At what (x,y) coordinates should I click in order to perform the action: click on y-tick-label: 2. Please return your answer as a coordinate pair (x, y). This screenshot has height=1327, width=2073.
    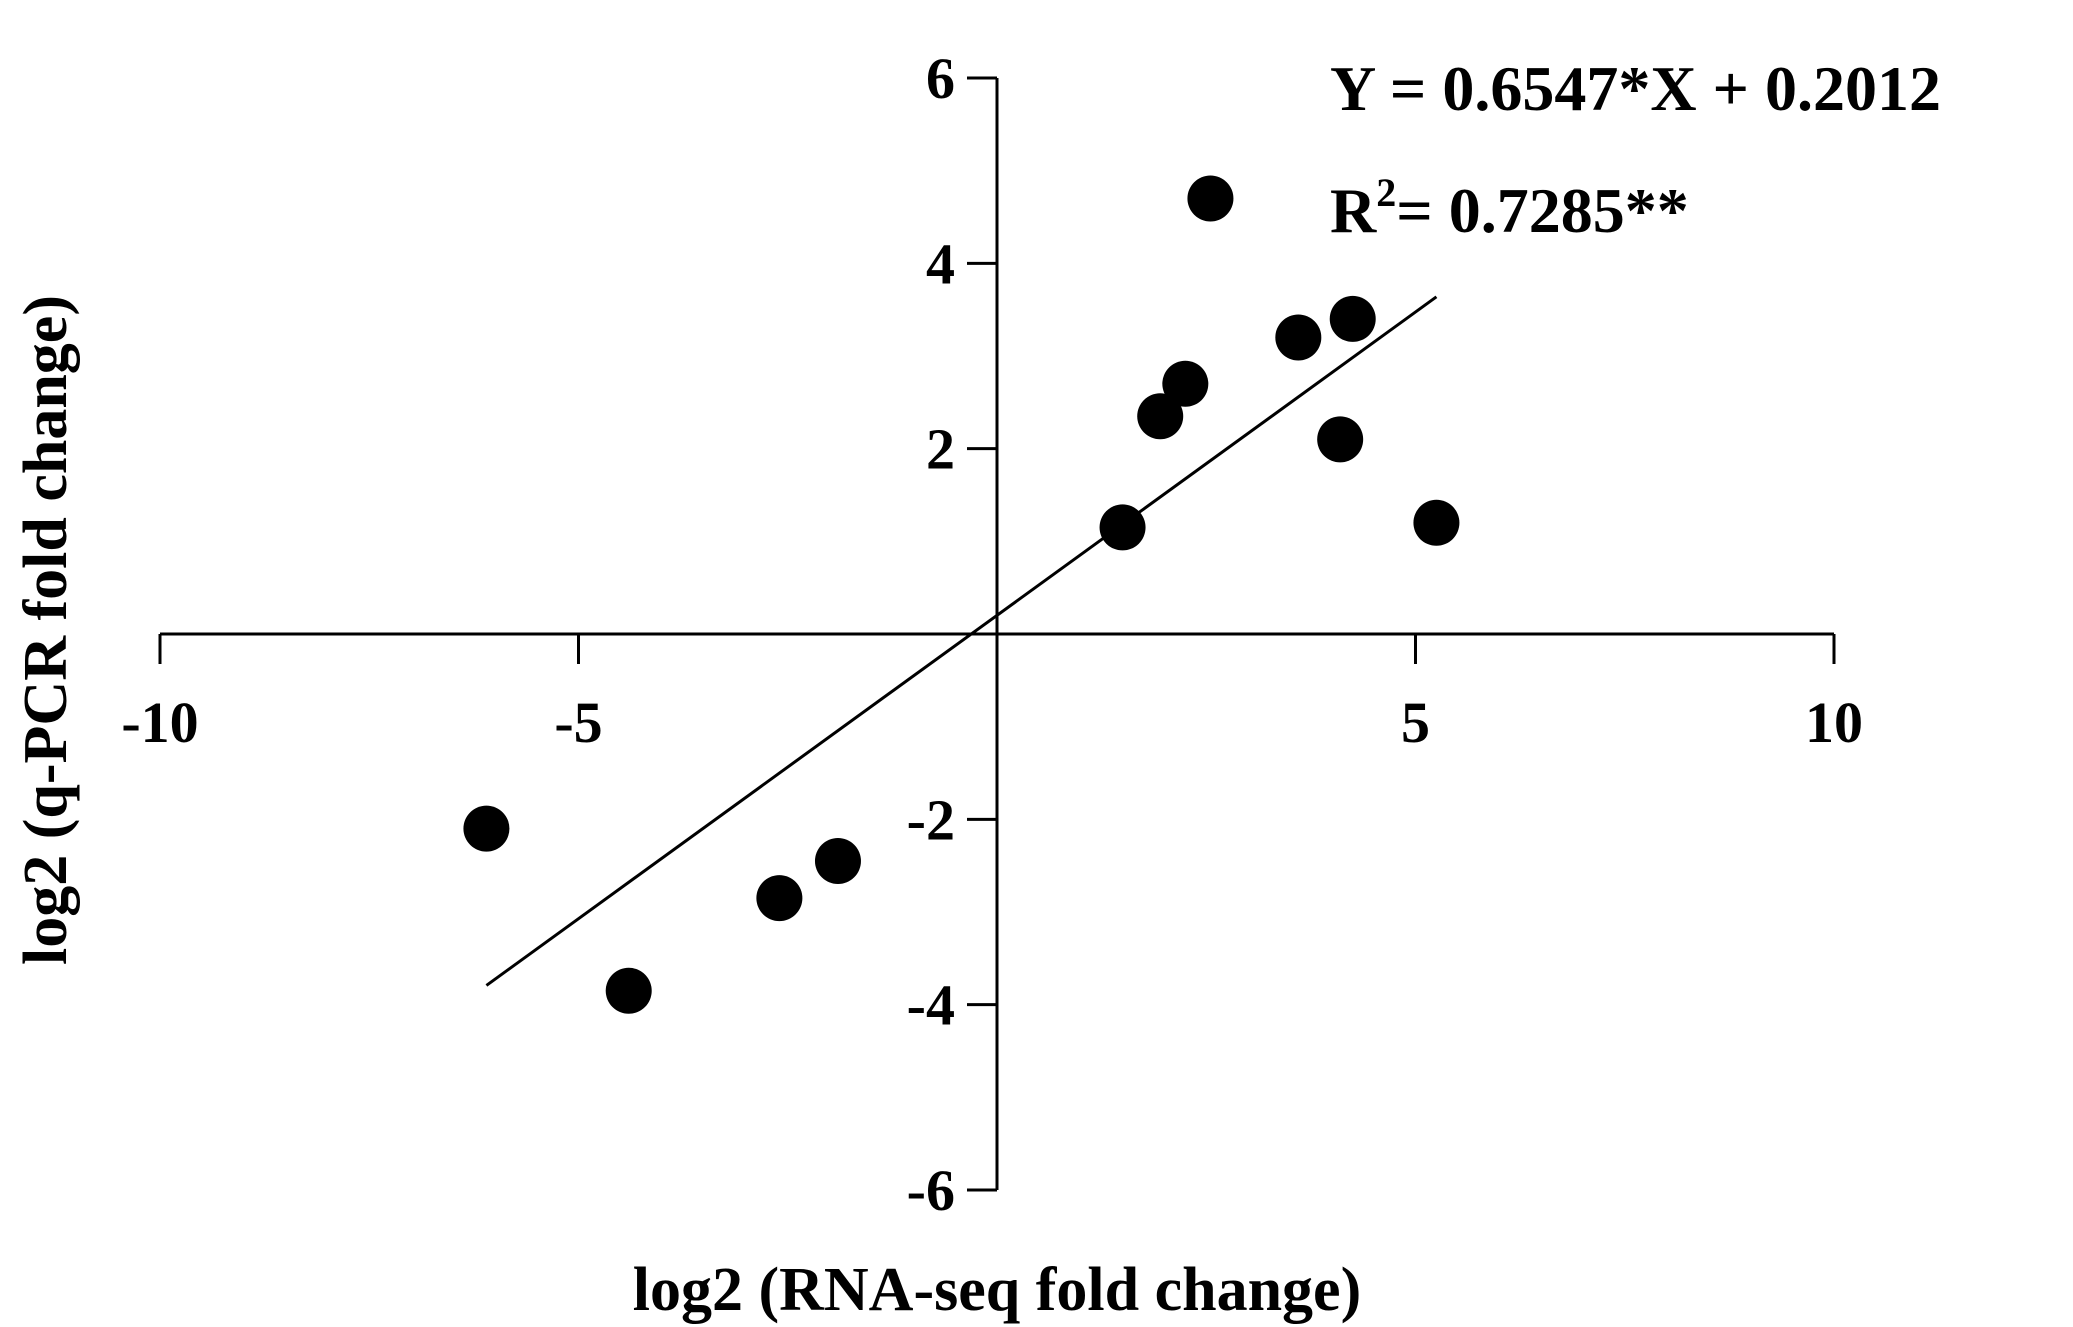
    Looking at the image, I should click on (940, 449).